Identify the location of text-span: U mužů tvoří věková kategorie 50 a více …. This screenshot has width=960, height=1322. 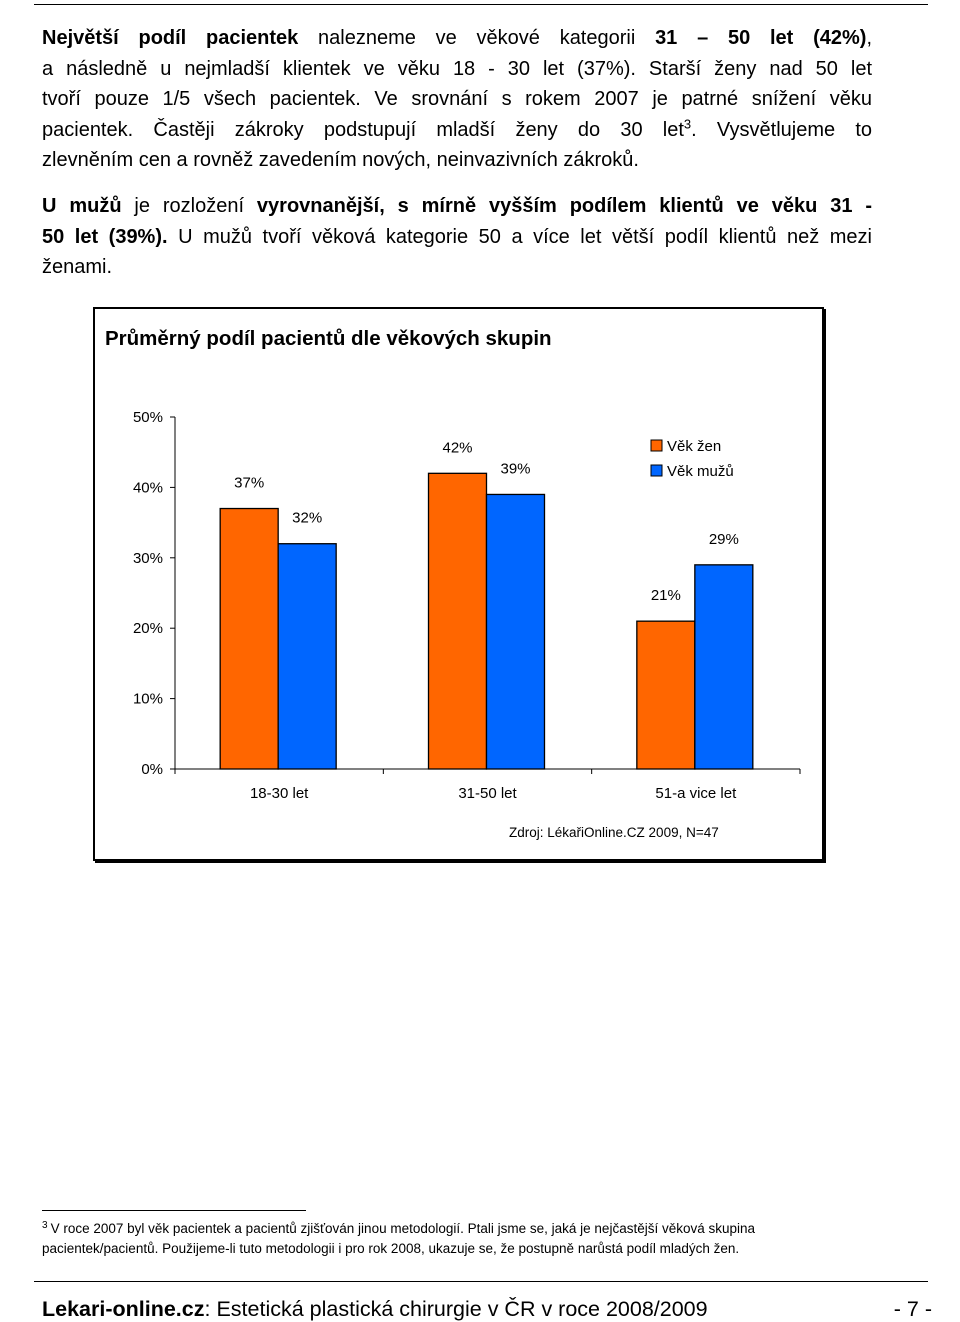
(519, 236).